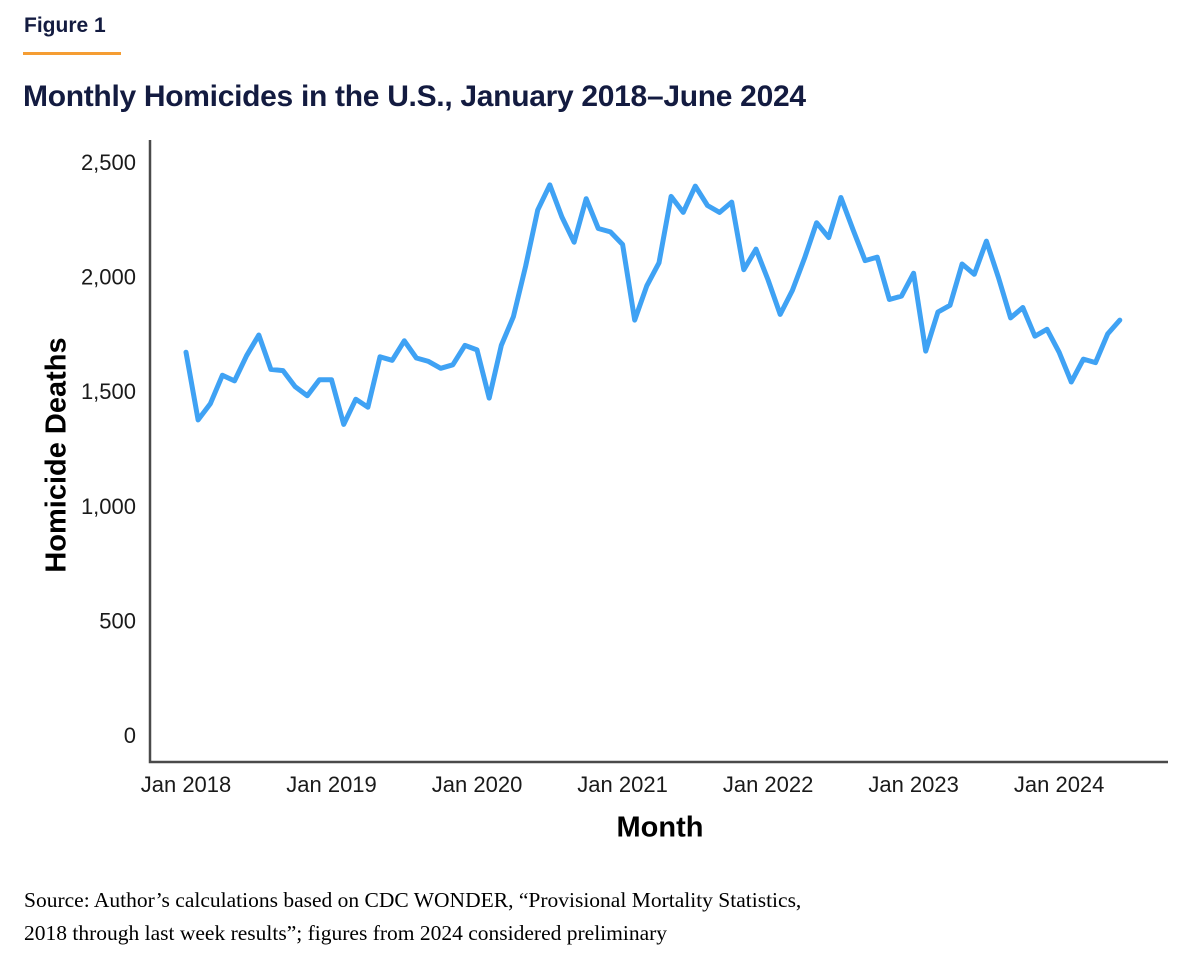 This screenshot has height=955, width=1188. I want to click on x-tick-label: Jan 2018, so click(186, 784).